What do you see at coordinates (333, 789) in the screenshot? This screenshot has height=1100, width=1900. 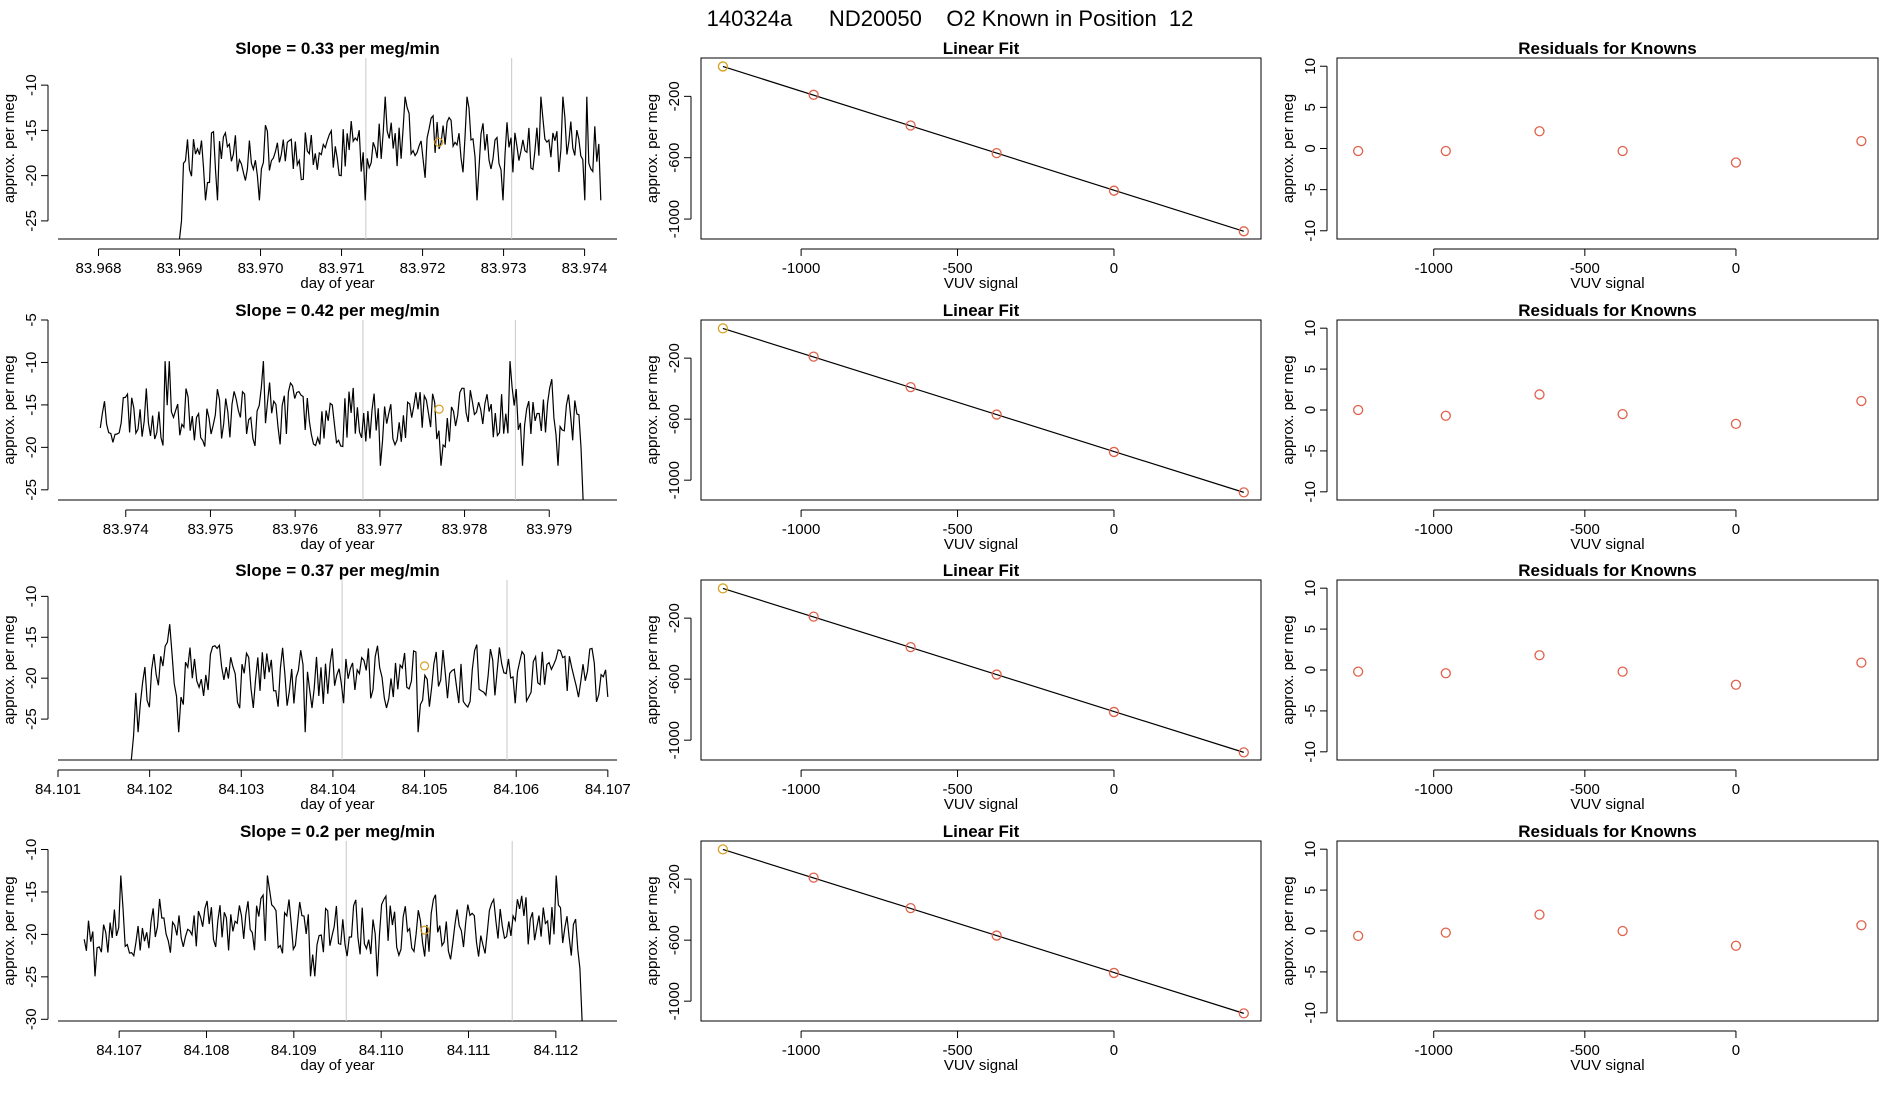 I see `x-tick-label: 84.104` at bounding box center [333, 789].